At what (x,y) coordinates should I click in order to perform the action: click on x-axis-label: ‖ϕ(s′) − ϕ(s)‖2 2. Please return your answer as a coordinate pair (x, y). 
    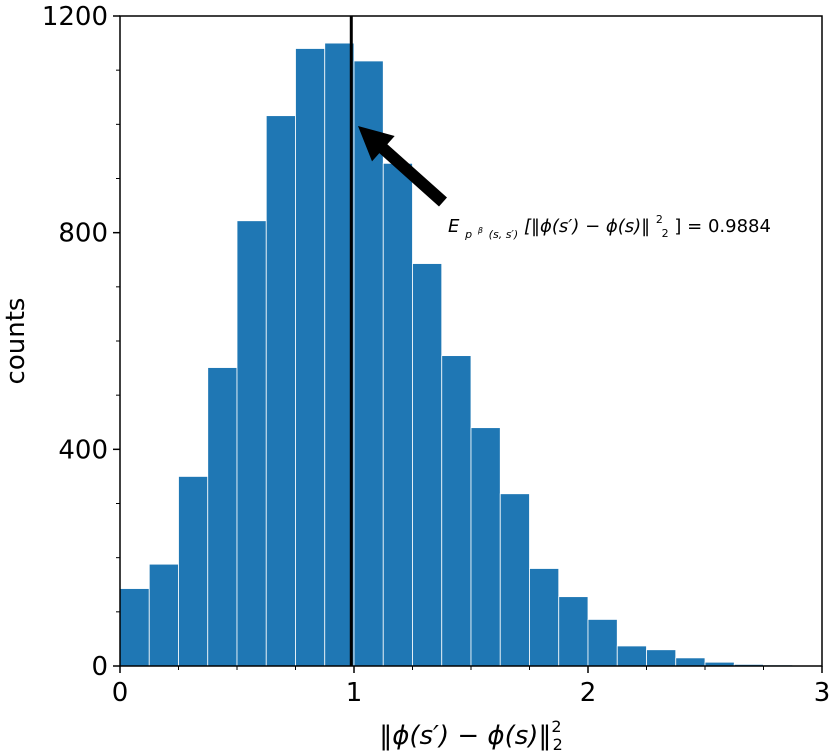
    Looking at the image, I should click on (471, 735).